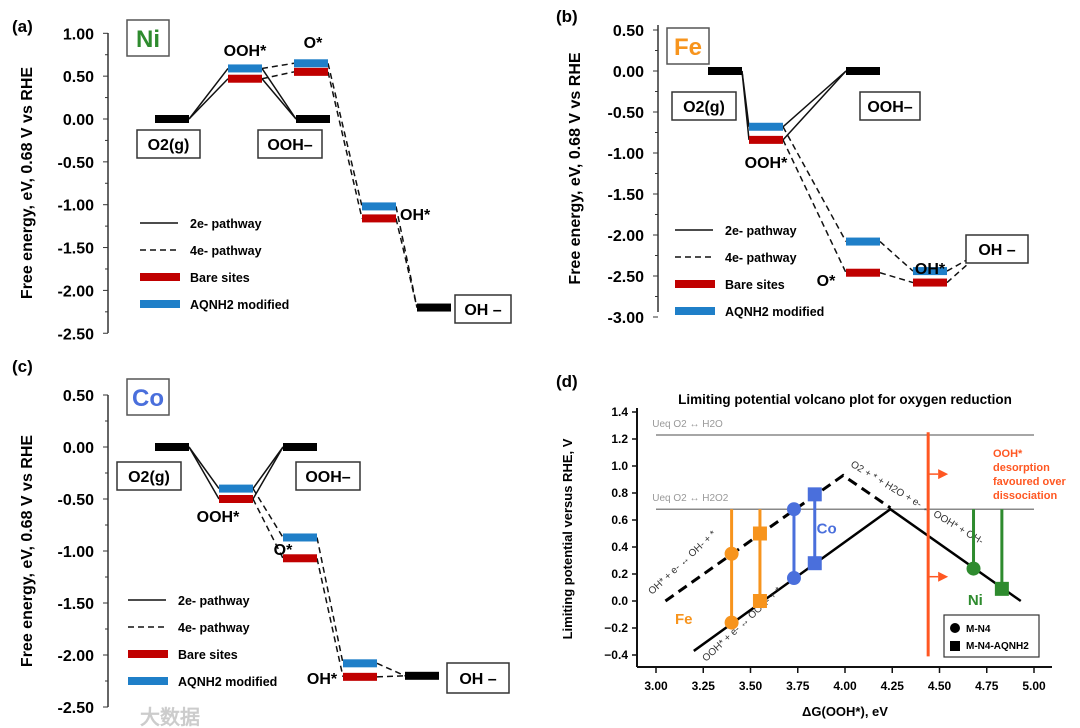  I want to click on level-bare-OH_star, so click(379, 218).